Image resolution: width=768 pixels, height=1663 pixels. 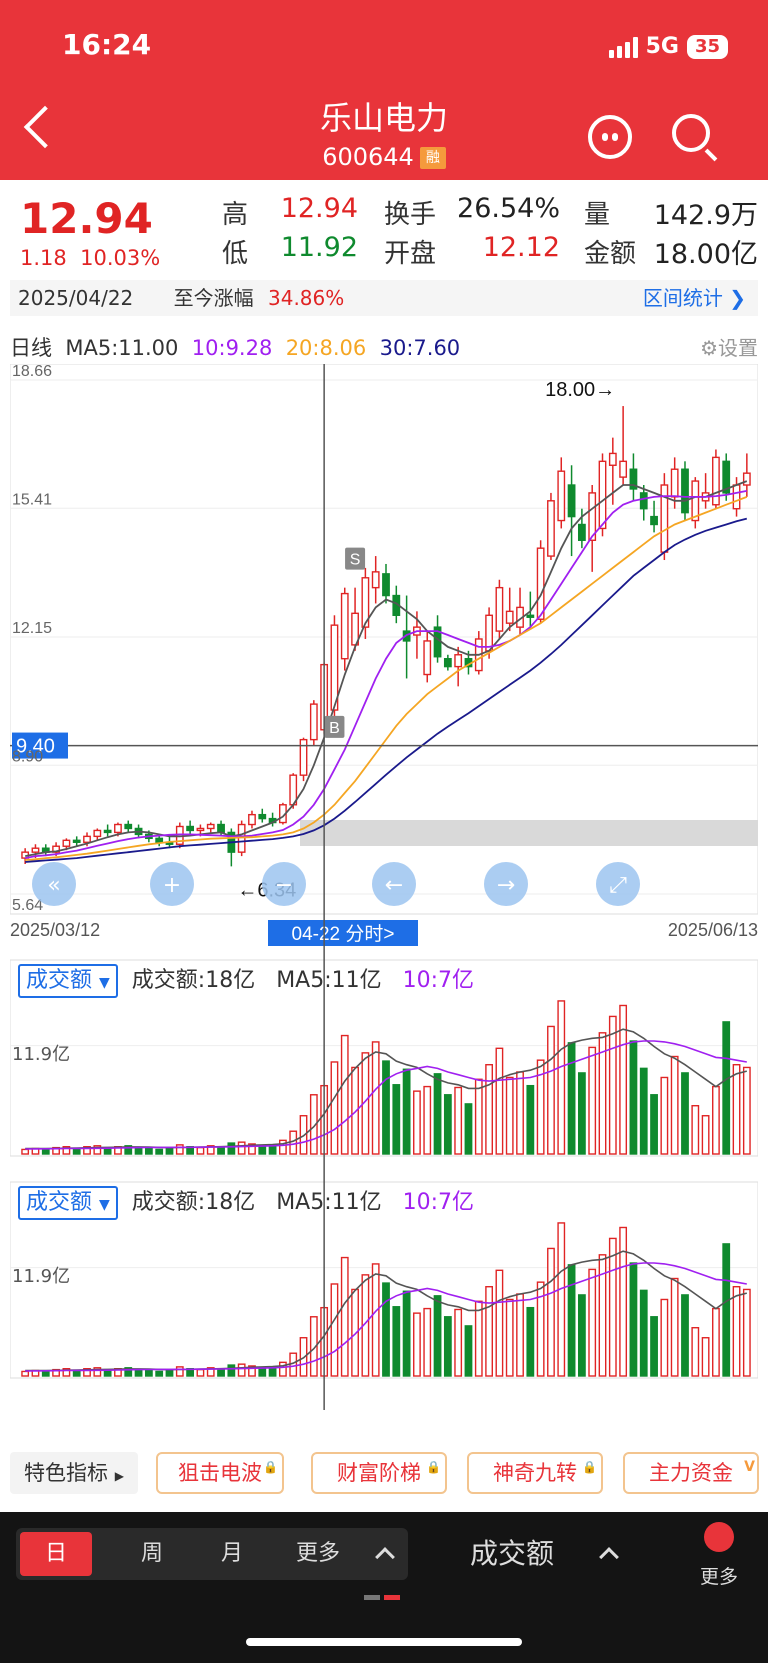 I want to click on start-date: 2025/03/12, so click(x=55, y=930).